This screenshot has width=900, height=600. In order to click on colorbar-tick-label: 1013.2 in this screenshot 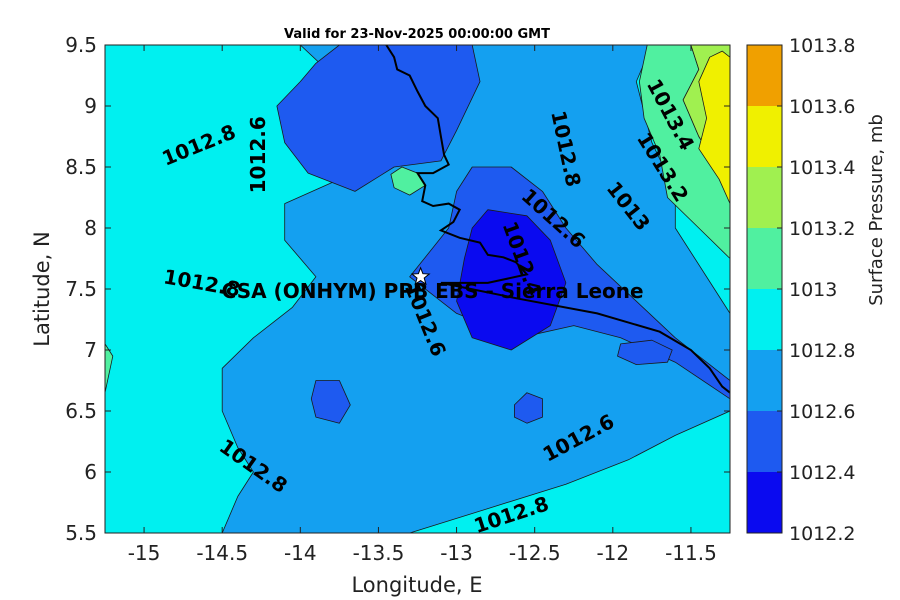, I will do `click(822, 229)`.